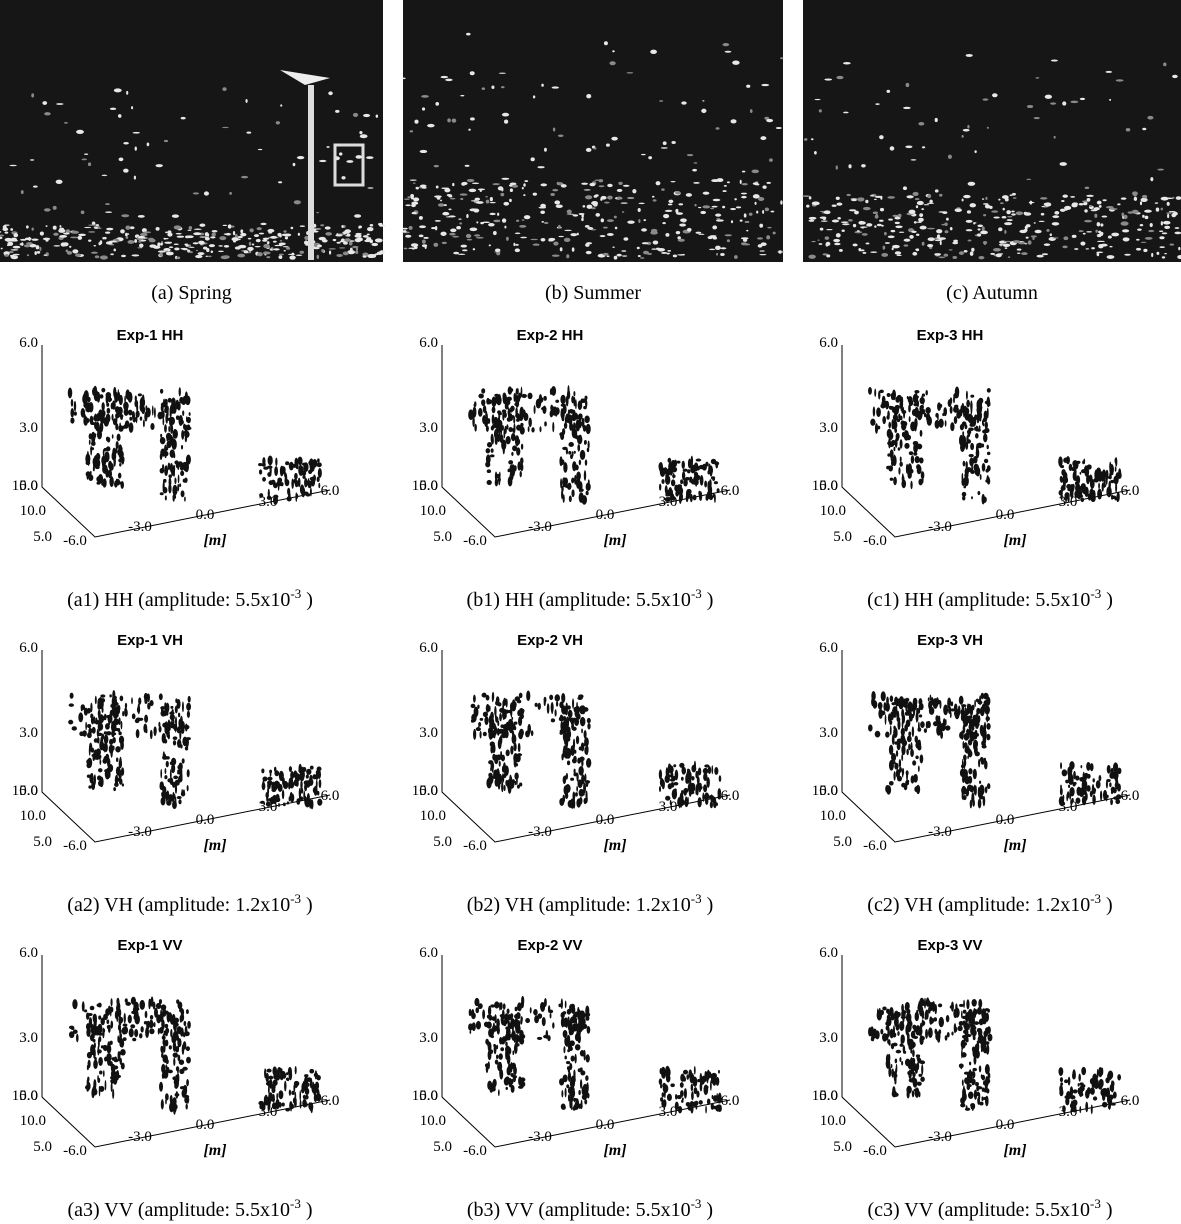 This screenshot has width=1181, height=1224. What do you see at coordinates (730, 491) in the screenshot?
I see `x-tick-label: 6.0` at bounding box center [730, 491].